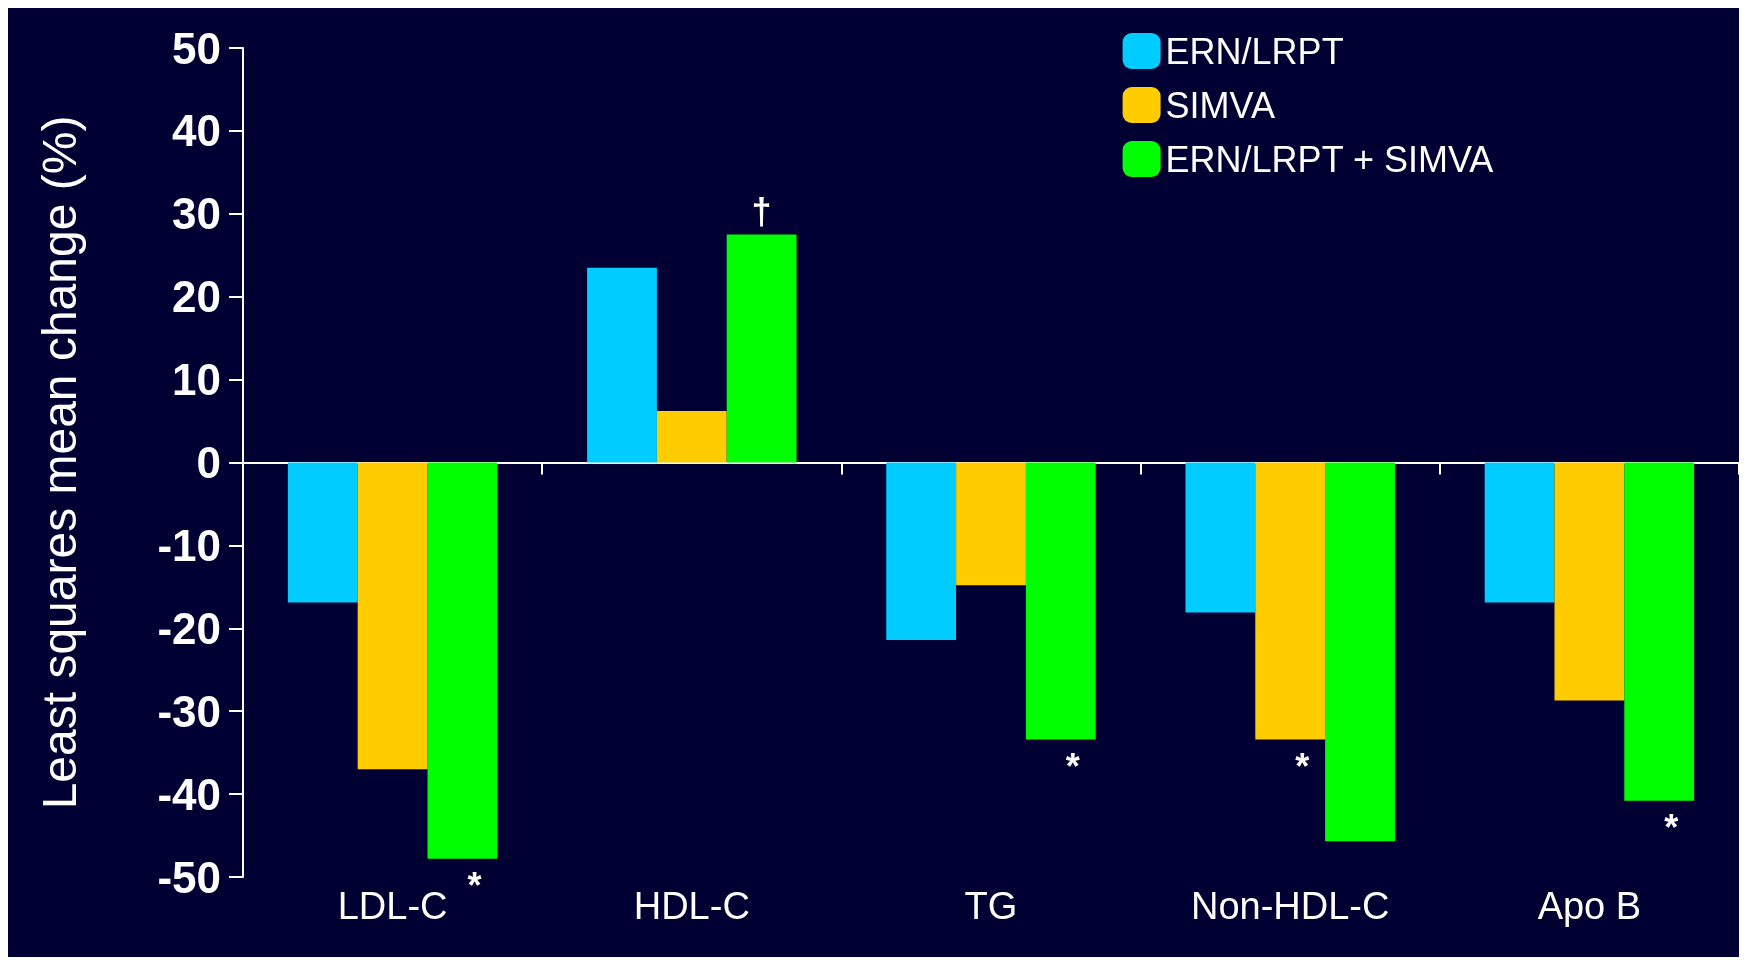 The height and width of the screenshot is (965, 1747). I want to click on x-tick-label: LDL-C, so click(392, 906).